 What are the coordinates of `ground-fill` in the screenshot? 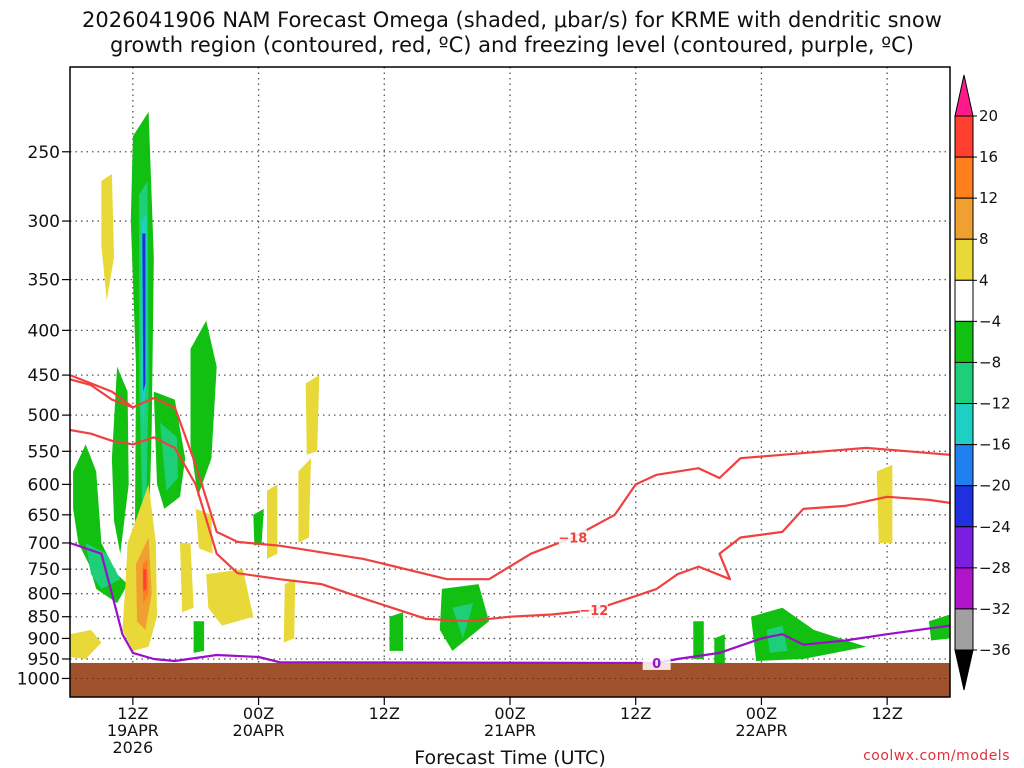 It's located at (510, 679).